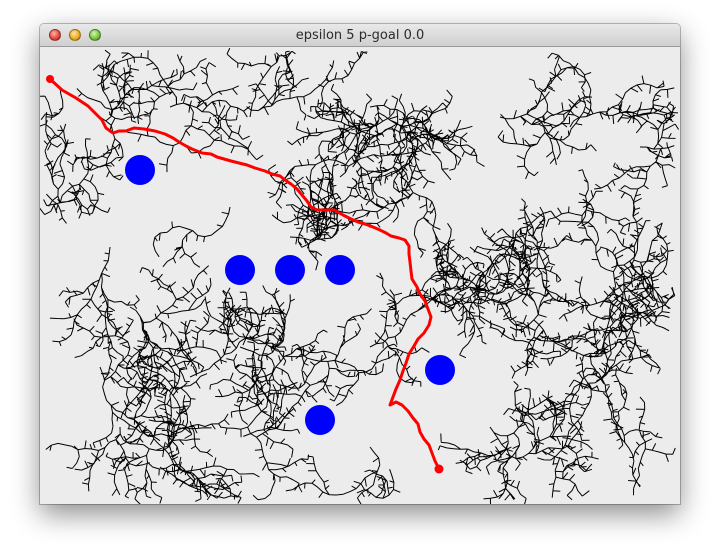  What do you see at coordinates (439, 469) in the screenshot?
I see `goal-marker` at bounding box center [439, 469].